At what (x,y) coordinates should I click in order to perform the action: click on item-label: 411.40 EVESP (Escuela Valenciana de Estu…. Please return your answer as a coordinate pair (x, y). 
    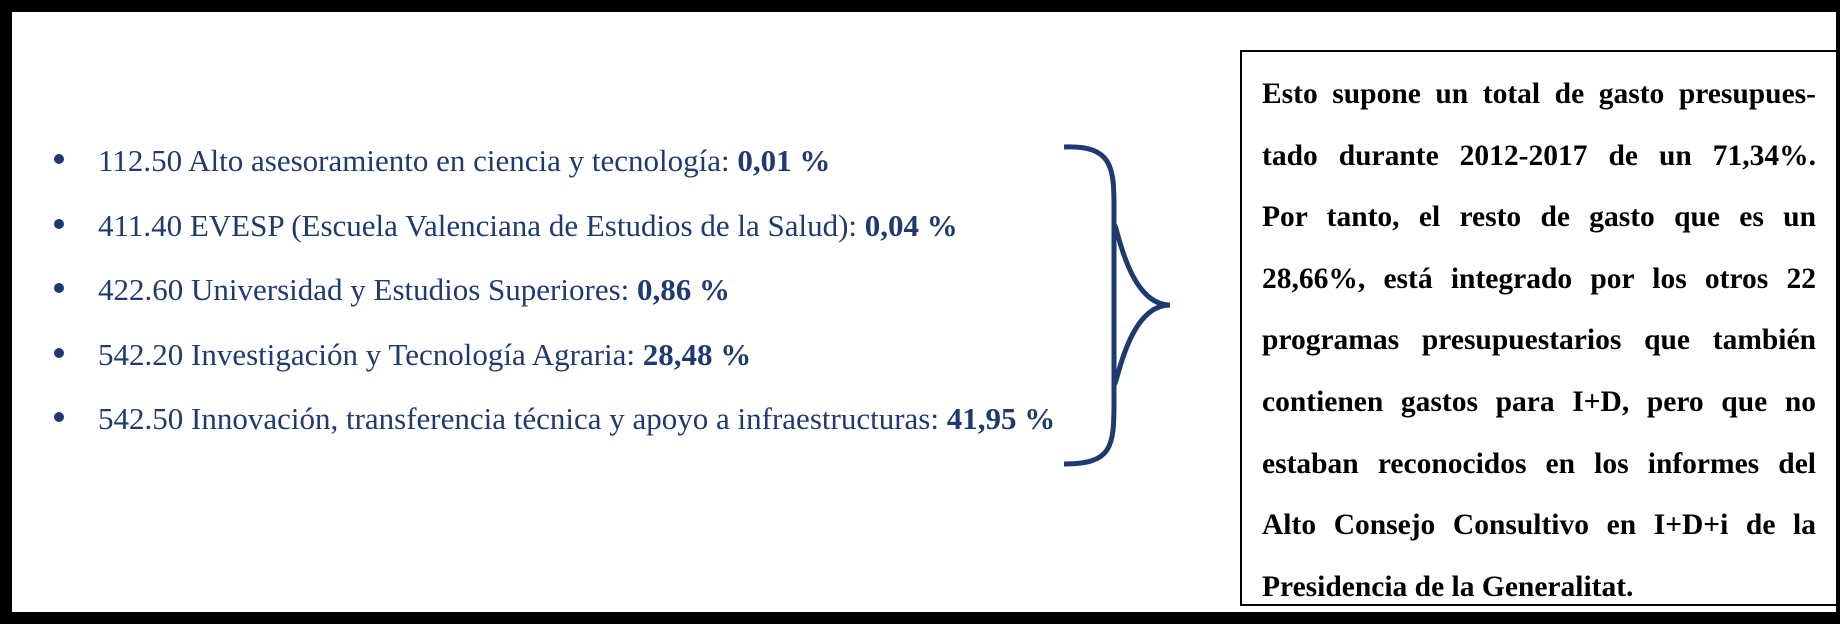
    Looking at the image, I should click on (478, 225).